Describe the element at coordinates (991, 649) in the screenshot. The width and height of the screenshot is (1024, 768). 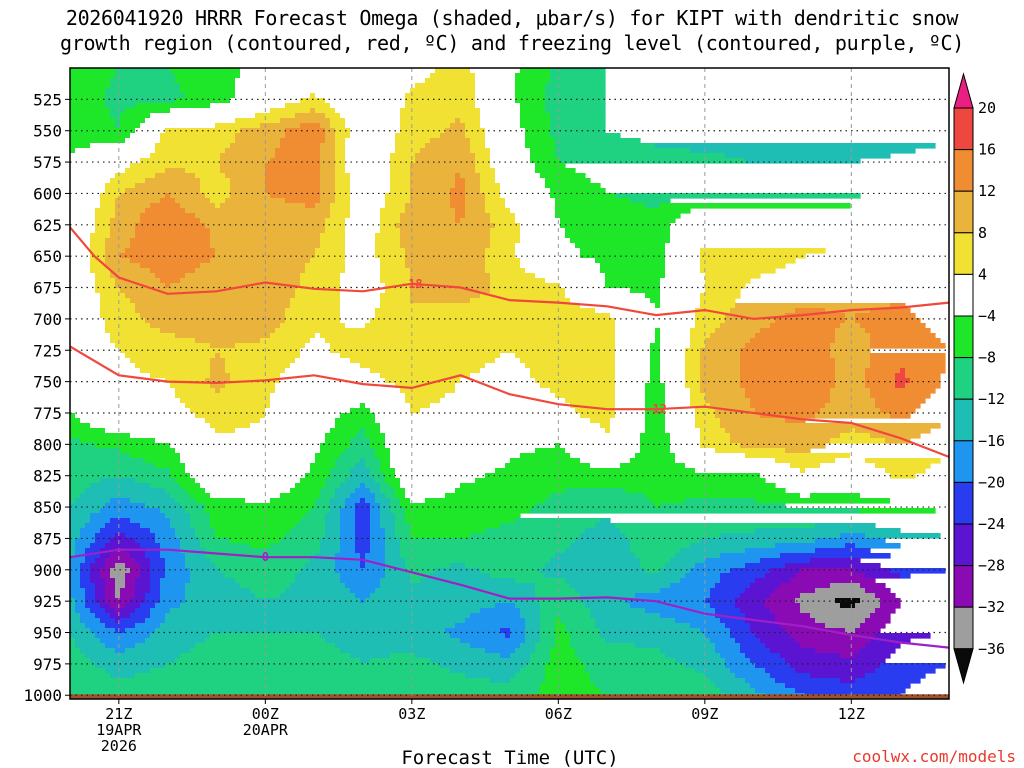
I see `colorbar-label: −36` at that location.